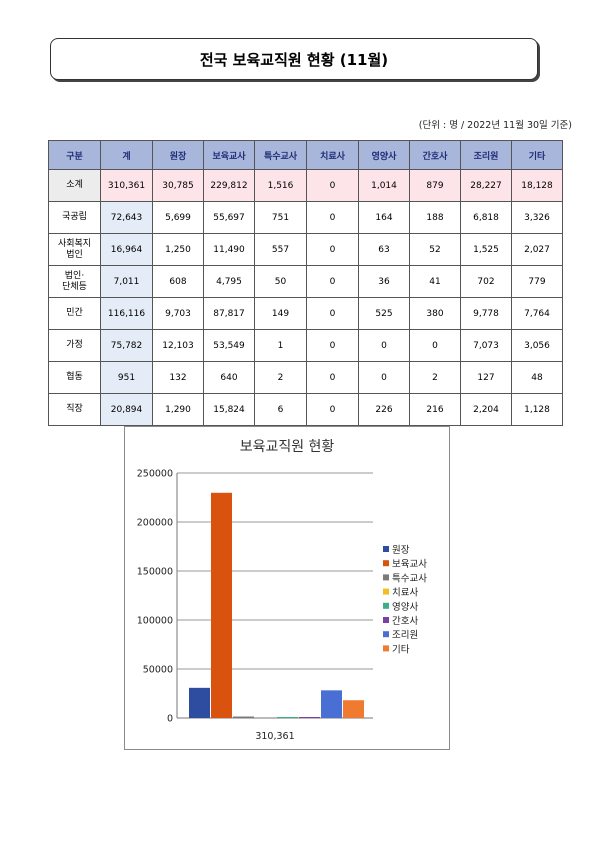 The image size is (600, 849). I want to click on document-title-text: 전국 보육교직원 현황 (11월), so click(294, 59).